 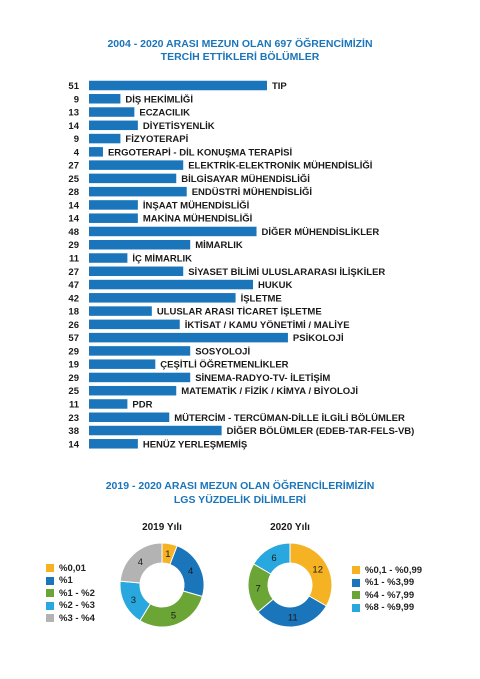 I want to click on donut-slice-value: 12, so click(x=317, y=570).